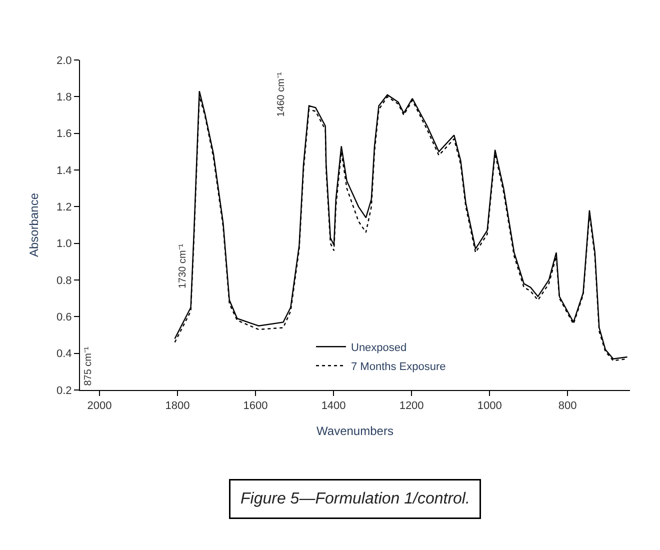  I want to click on x-tick-label: 1400, so click(333, 406).